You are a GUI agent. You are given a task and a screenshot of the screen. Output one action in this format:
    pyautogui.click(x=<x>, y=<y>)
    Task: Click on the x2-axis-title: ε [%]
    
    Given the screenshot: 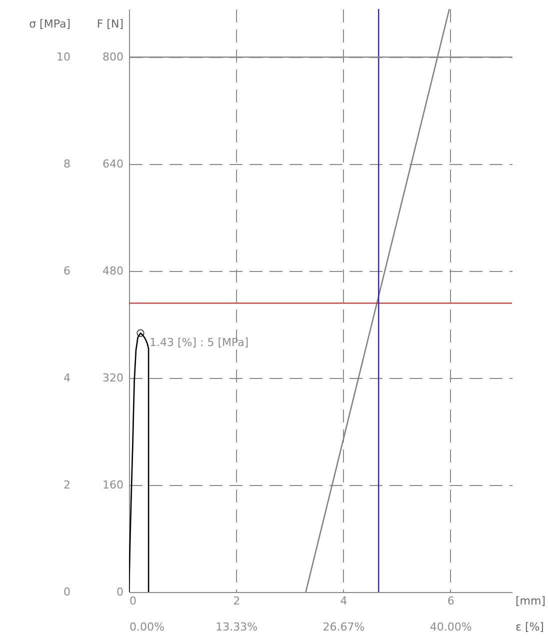 What is the action you would take?
    pyautogui.click(x=530, y=627)
    